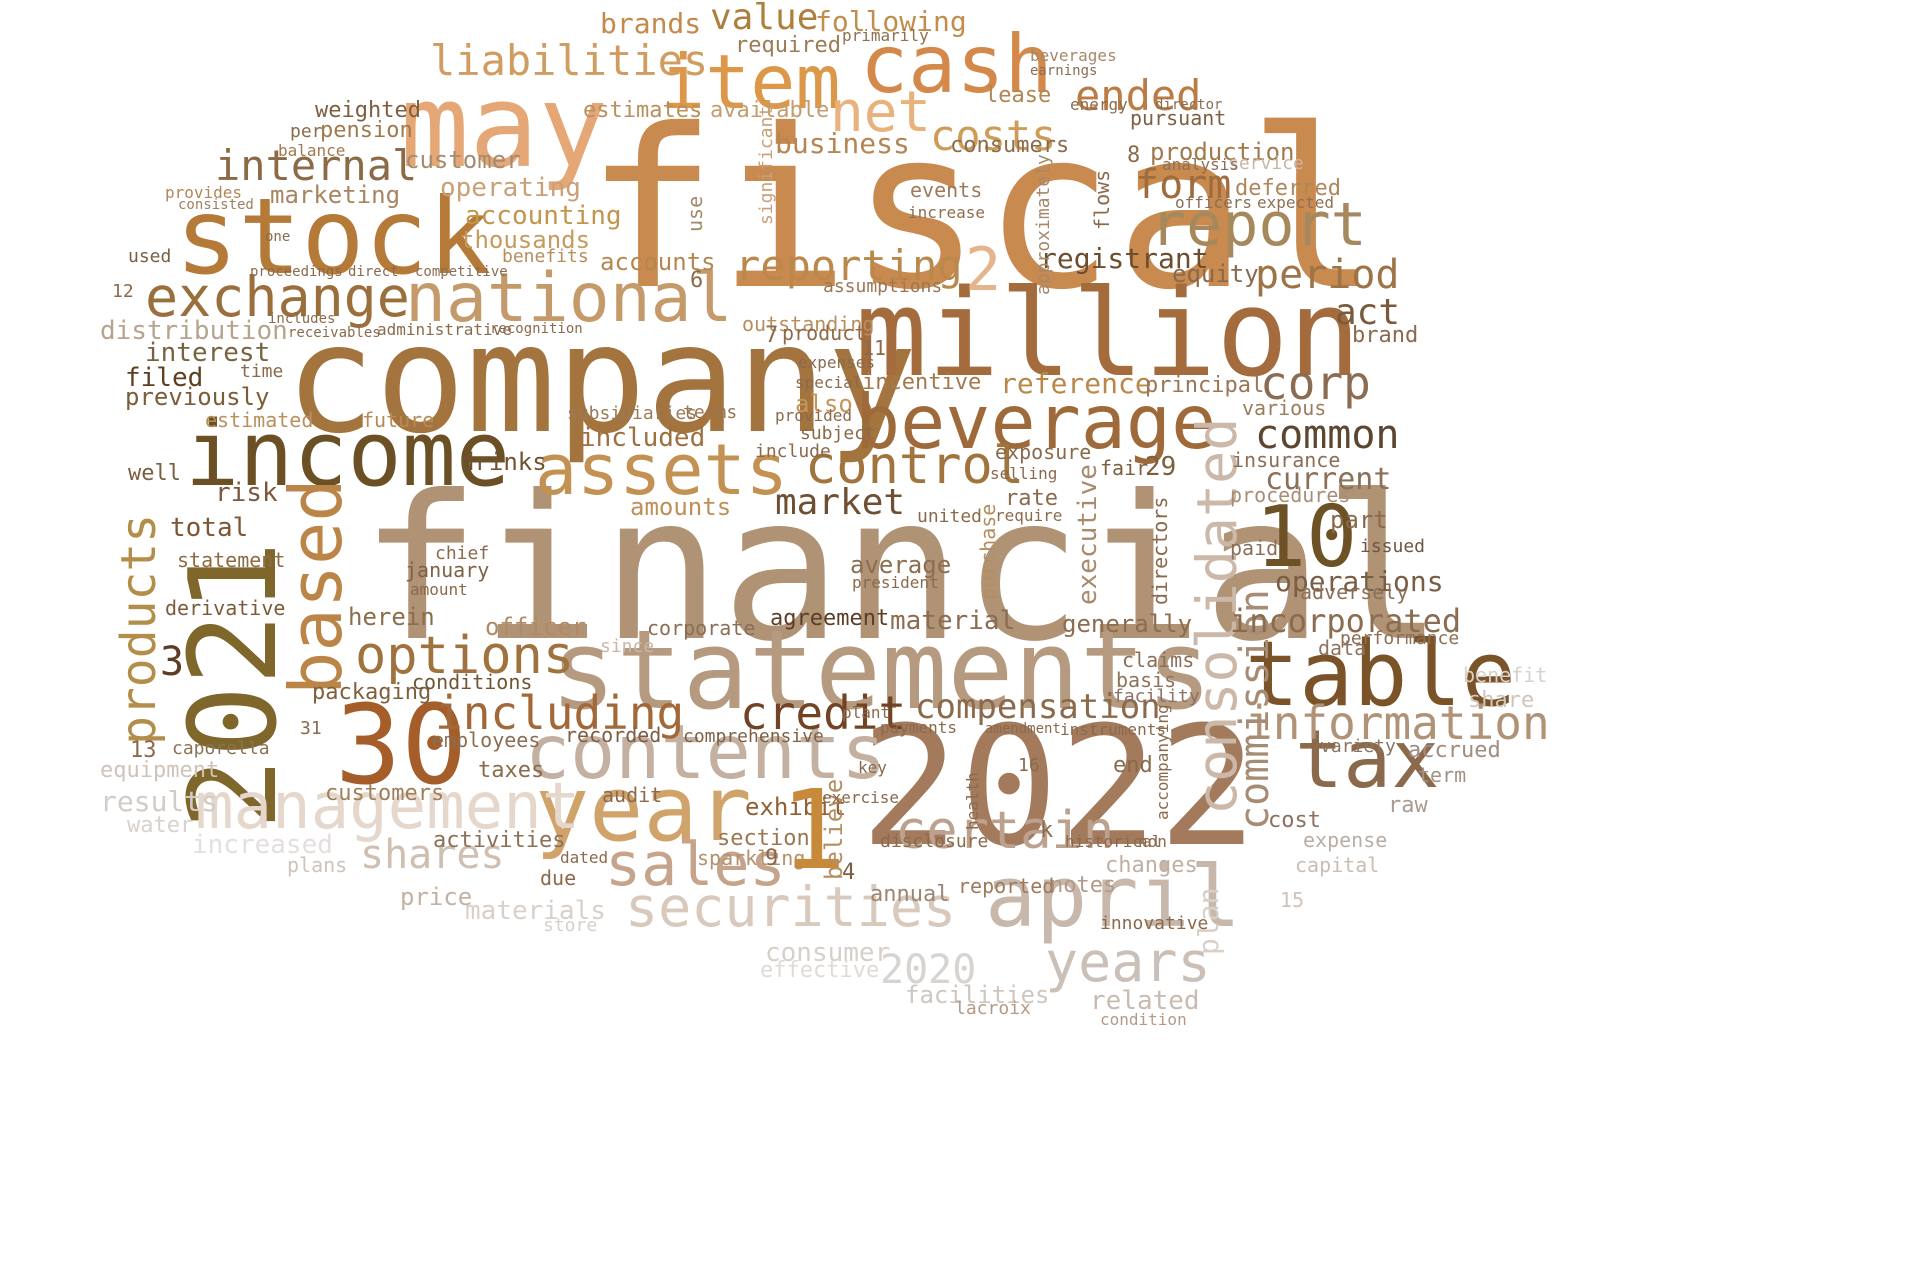 This screenshot has height=1262, width=1920. Describe the element at coordinates (306, 131) in the screenshot. I see `word-per: per` at that location.